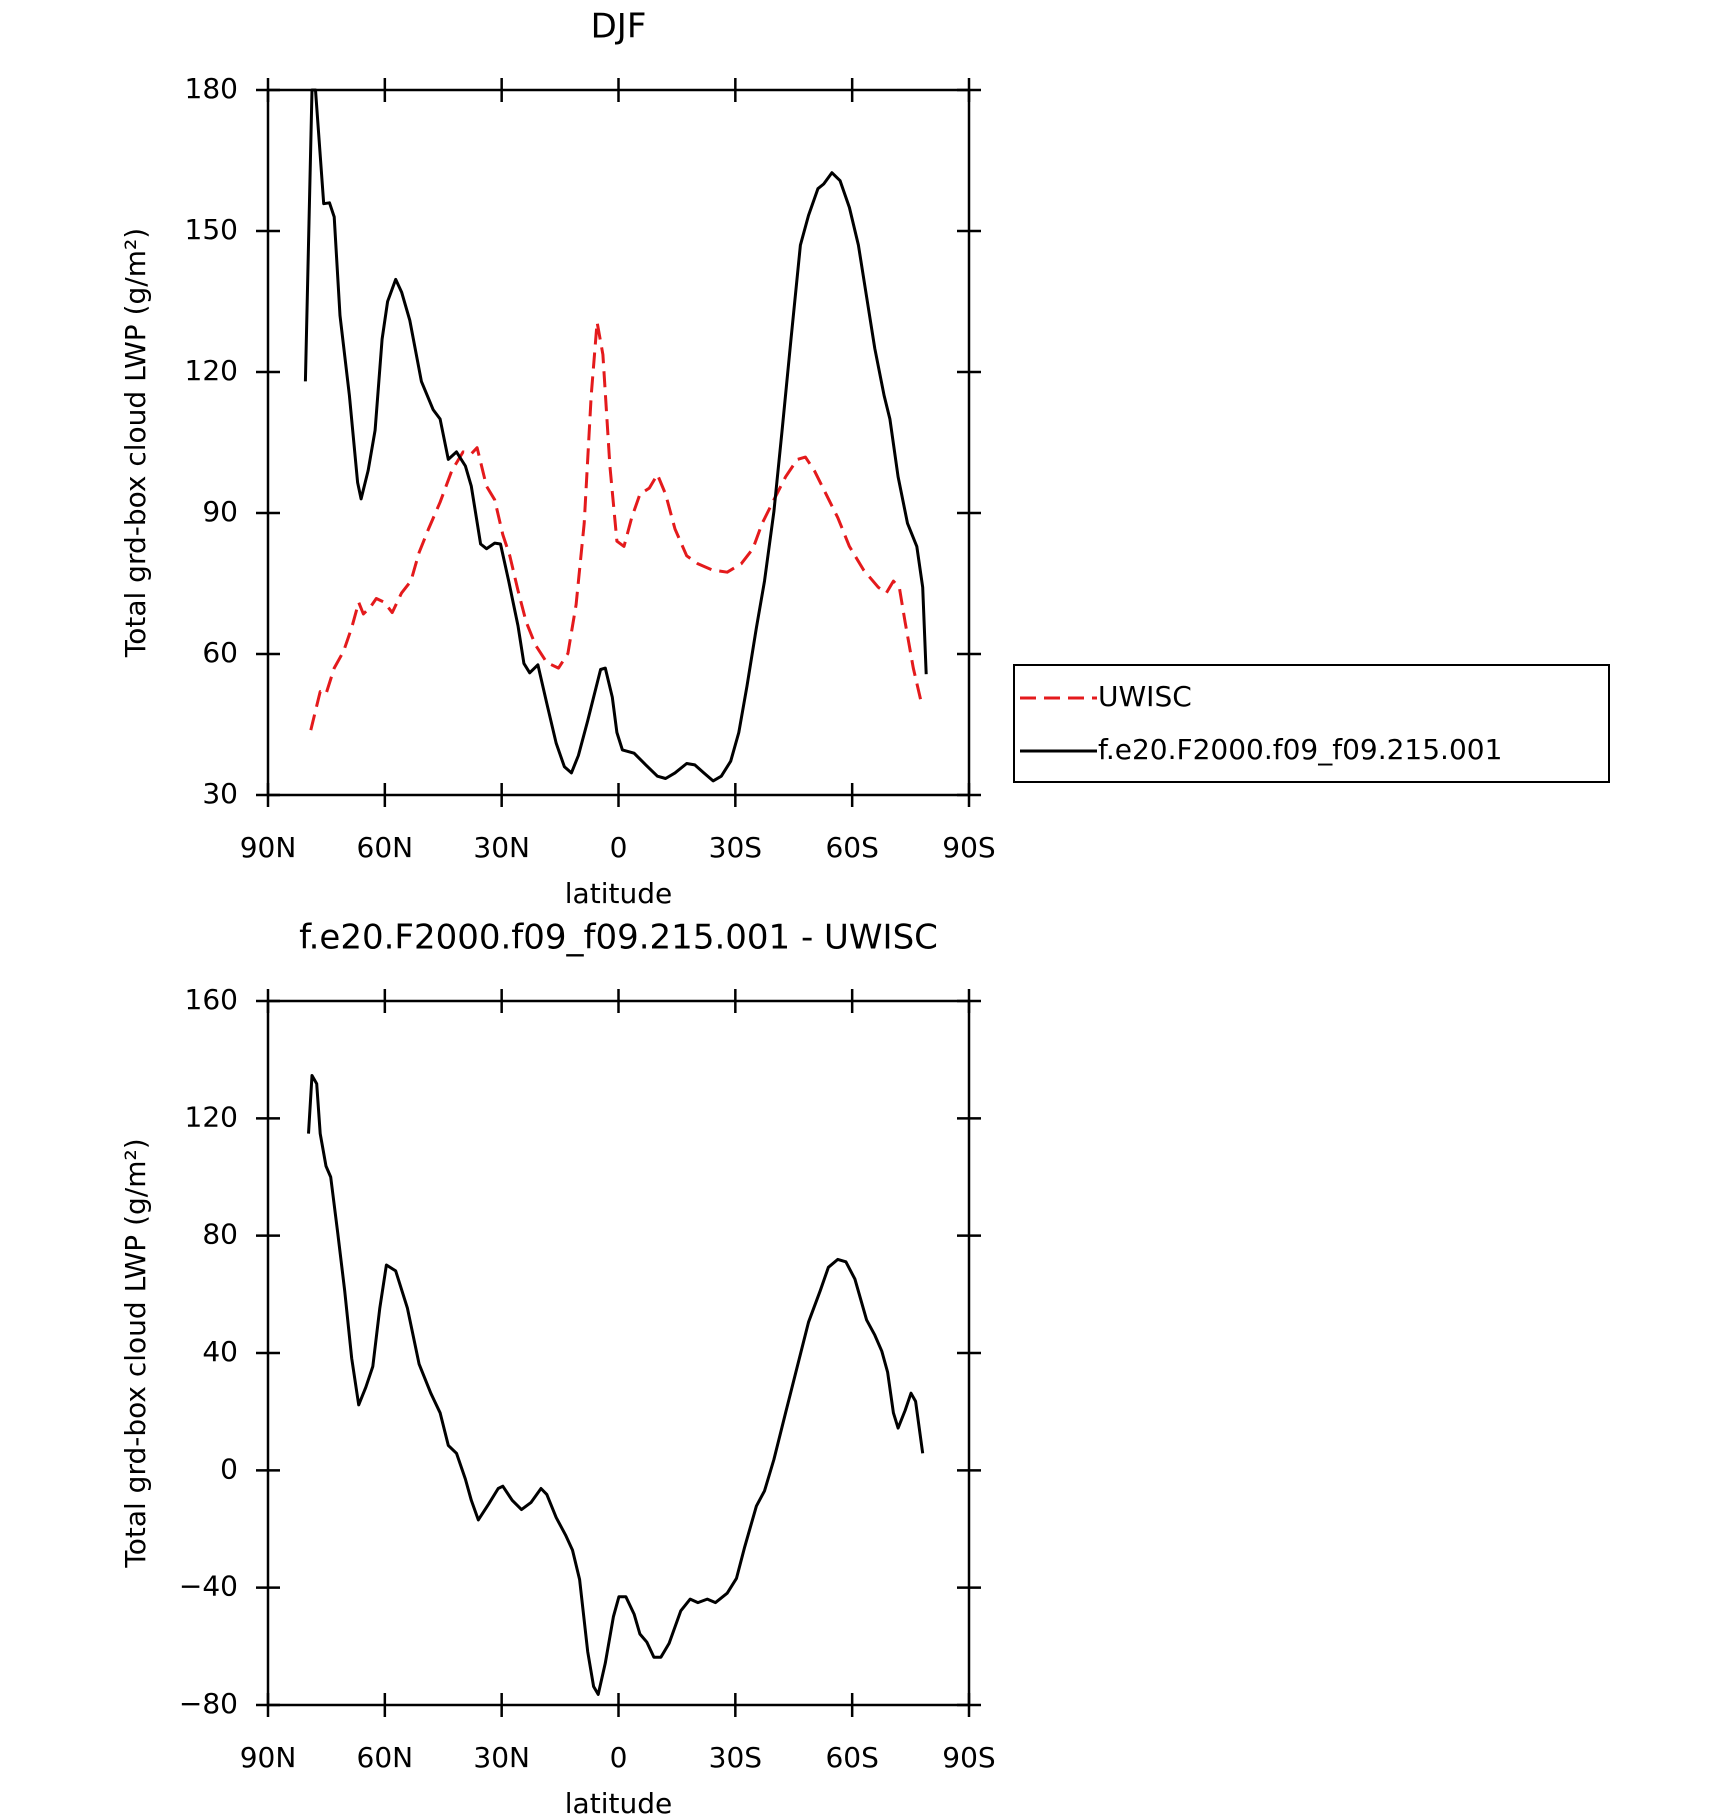 This screenshot has width=1710, height=1816. I want to click on y-tick-label: −40, so click(208, 1586).